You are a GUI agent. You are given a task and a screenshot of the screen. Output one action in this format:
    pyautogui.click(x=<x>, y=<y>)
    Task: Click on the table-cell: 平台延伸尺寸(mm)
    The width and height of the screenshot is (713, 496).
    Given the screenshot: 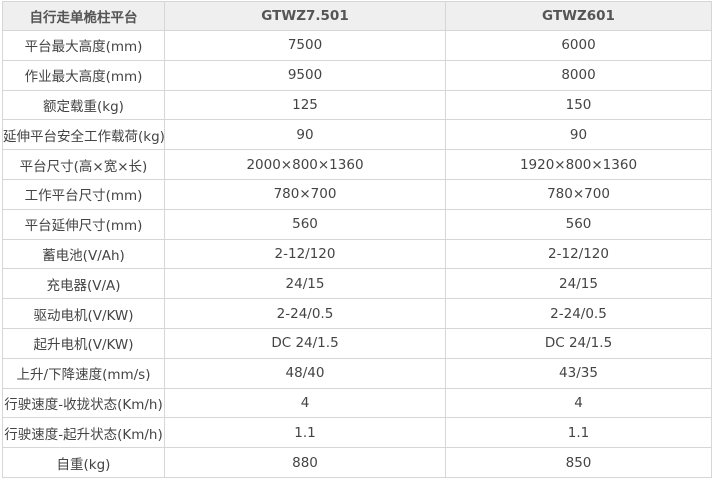 What is the action you would take?
    pyautogui.click(x=83, y=224)
    